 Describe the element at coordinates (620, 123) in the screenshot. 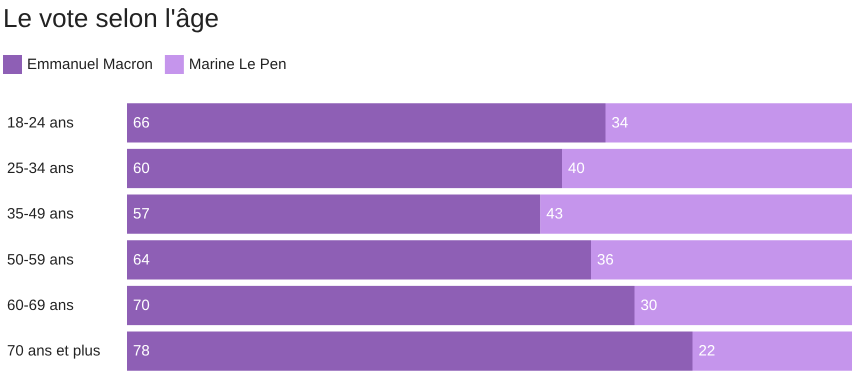

I see `data-label: 34` at that location.